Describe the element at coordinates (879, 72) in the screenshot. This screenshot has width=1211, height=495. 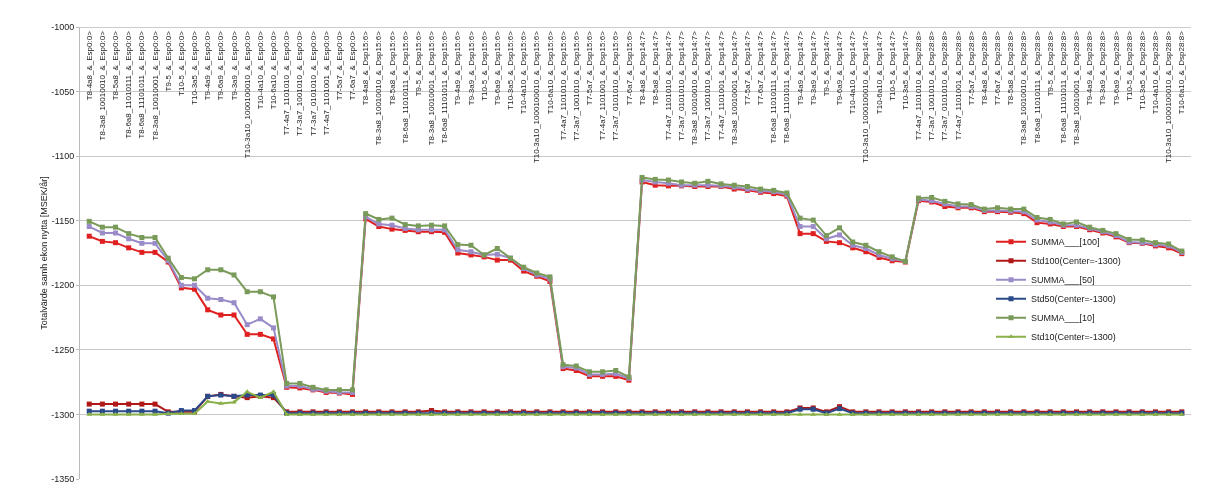
I see `x-tick-label: T10-6a10_&_Dsp14:7>` at that location.